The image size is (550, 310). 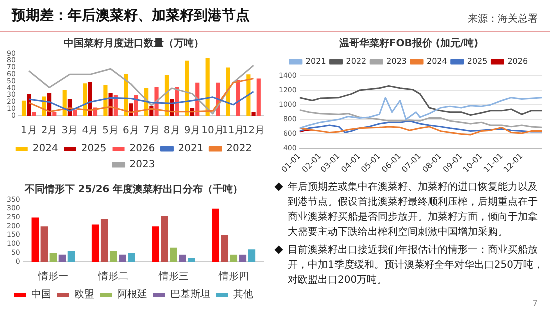 What do you see at coordinates (244, 294) in the screenshot?
I see `legend-label: 其他` at bounding box center [244, 294].